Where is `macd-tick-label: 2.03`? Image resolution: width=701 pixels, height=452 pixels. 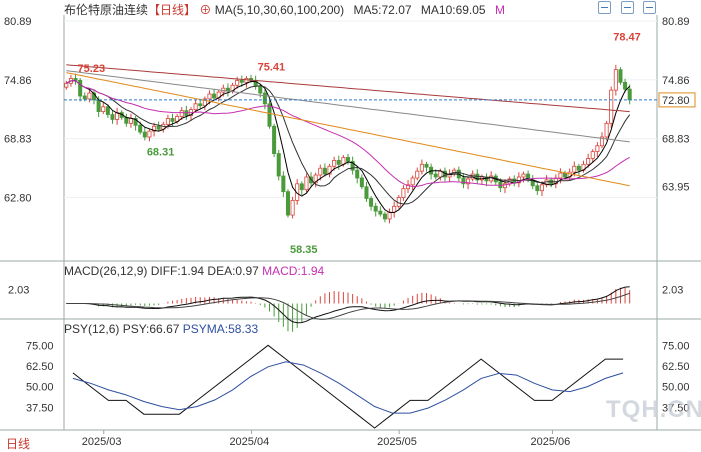 macd-tick-label: 2.03 is located at coordinates (18, 290).